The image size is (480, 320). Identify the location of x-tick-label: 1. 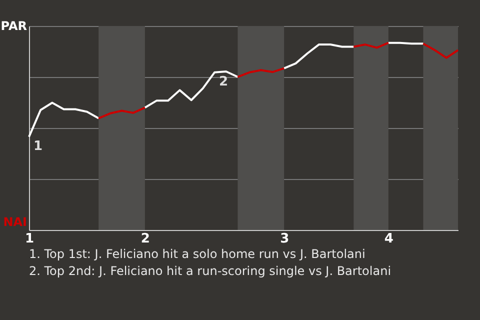
(29, 239).